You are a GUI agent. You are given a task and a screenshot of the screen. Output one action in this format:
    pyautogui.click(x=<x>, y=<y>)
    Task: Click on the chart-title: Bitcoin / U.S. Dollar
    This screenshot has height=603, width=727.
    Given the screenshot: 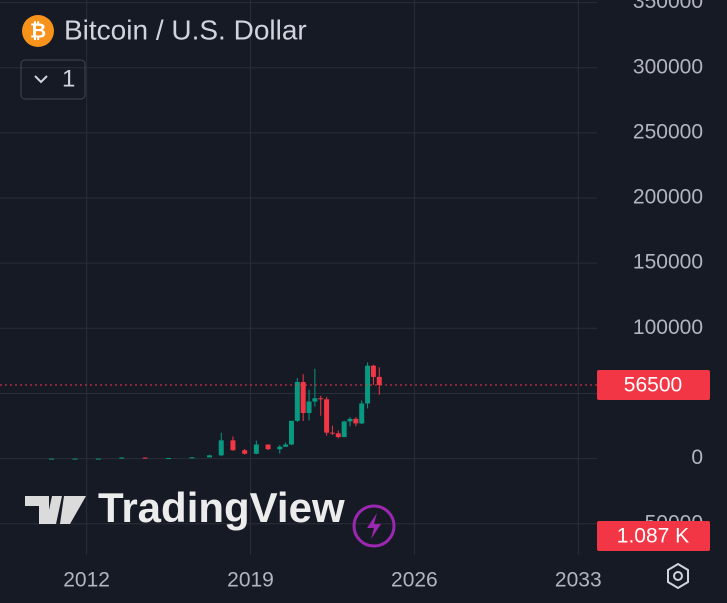 What is the action you would take?
    pyautogui.click(x=185, y=29)
    